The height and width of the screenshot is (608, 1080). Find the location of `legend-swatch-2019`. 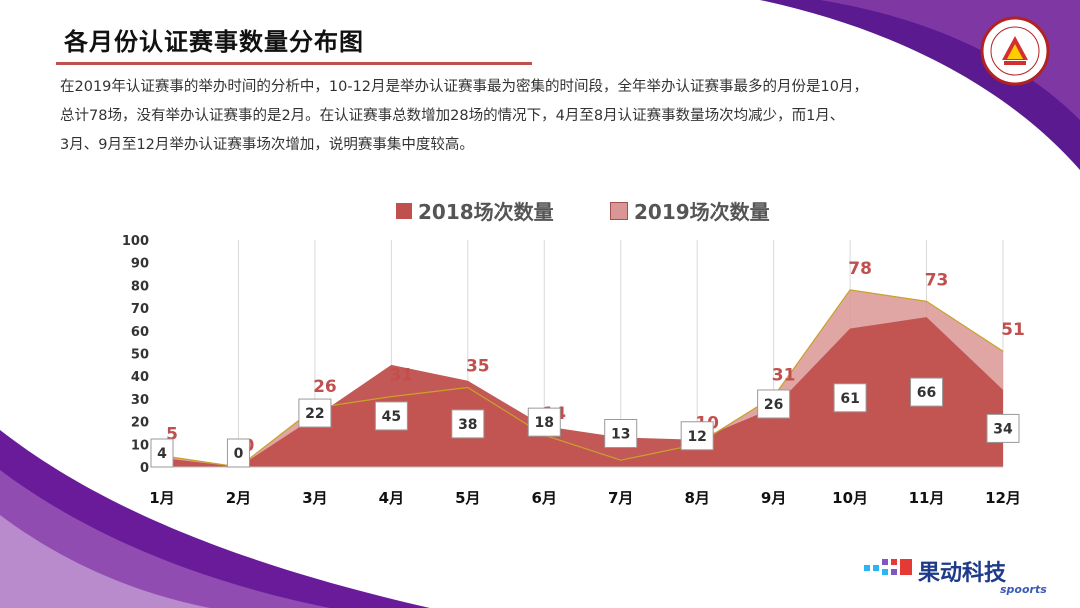

legend-swatch-2019 is located at coordinates (619, 210).